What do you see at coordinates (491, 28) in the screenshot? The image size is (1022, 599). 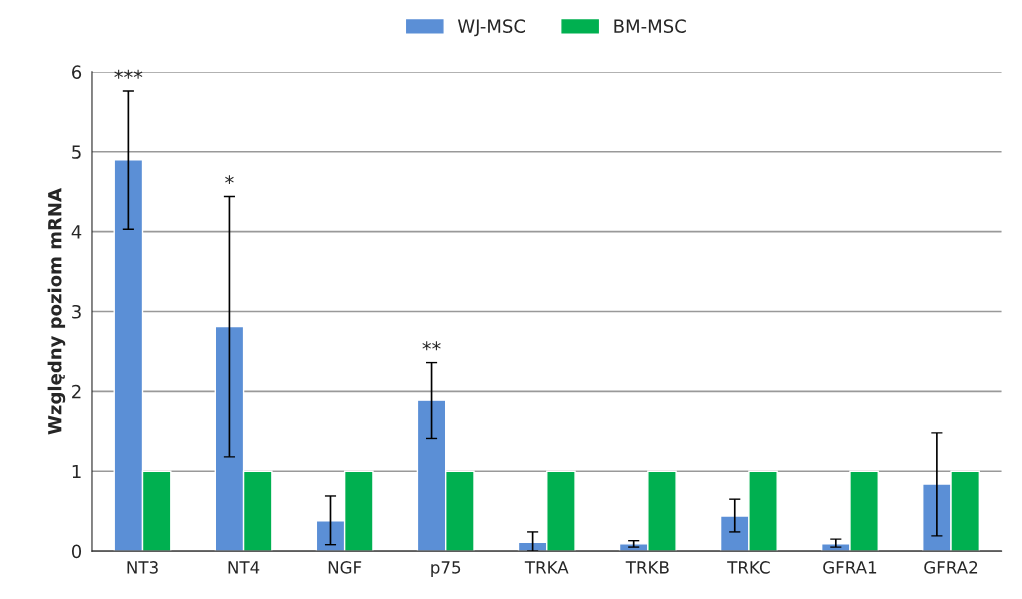 I see `legend-label: WJ-MSC` at bounding box center [491, 28].